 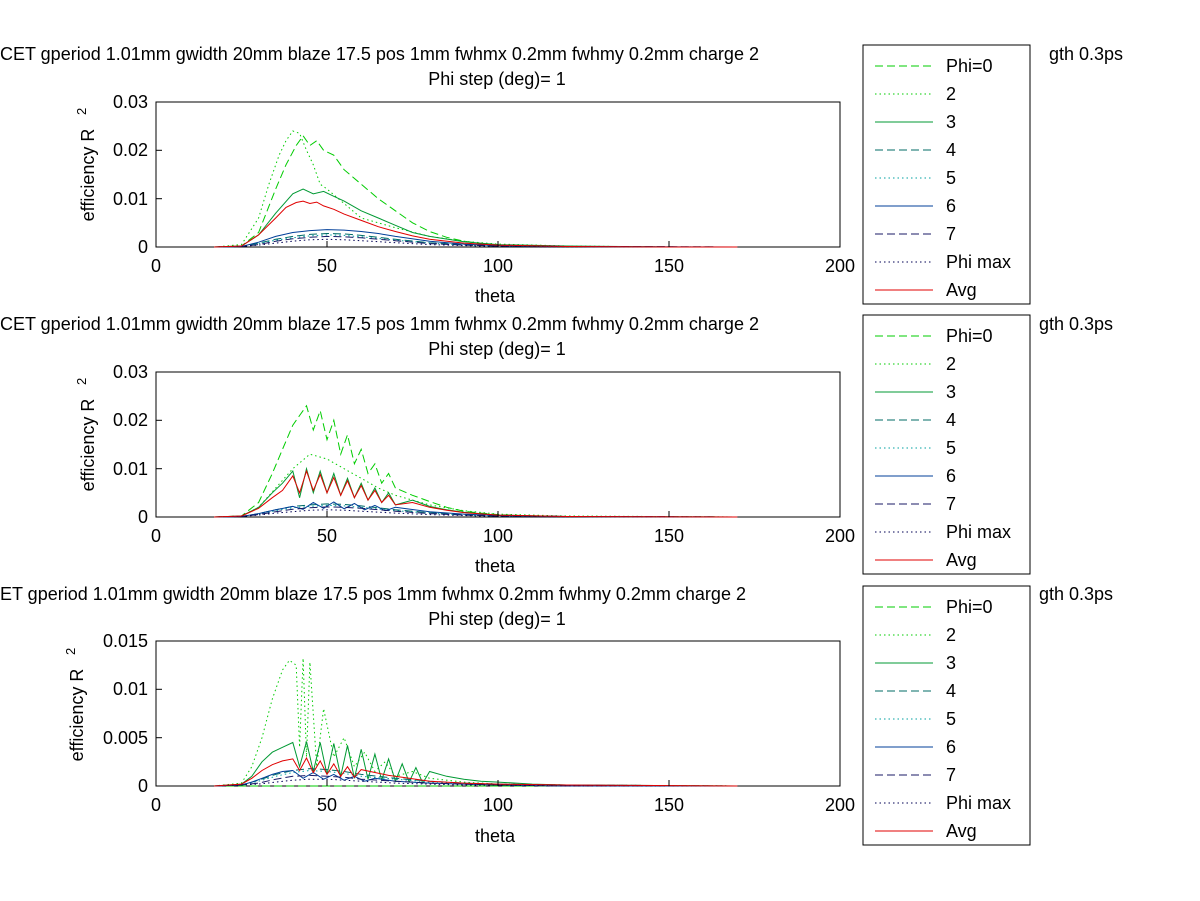 What do you see at coordinates (132, 713) in the screenshot?
I see `subplot-3-yticks: 0 0.005 0.01 0.015` at bounding box center [132, 713].